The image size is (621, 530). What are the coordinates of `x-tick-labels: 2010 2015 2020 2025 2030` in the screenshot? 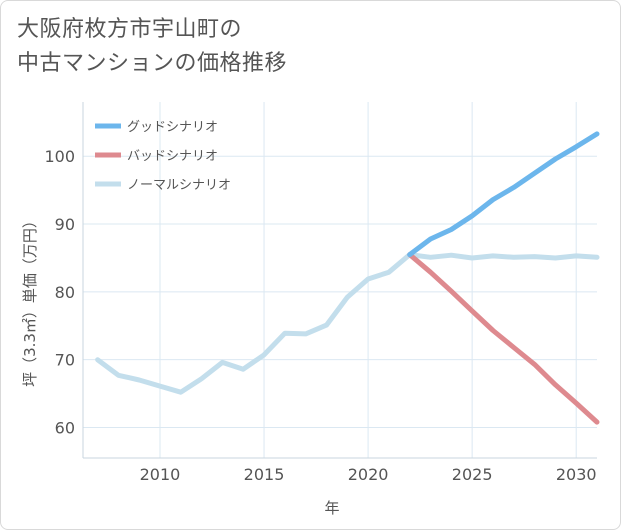 It's located at (368, 474).